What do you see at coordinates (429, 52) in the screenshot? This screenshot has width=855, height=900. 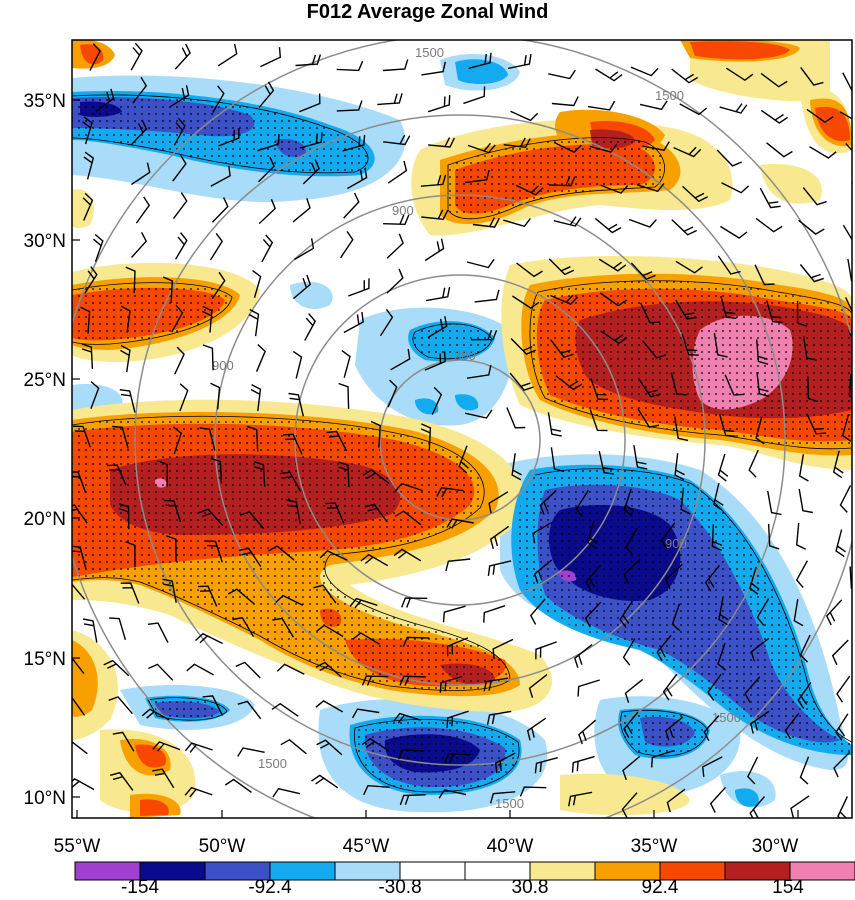 I see `ring-label-1500-top: 1500` at bounding box center [429, 52].